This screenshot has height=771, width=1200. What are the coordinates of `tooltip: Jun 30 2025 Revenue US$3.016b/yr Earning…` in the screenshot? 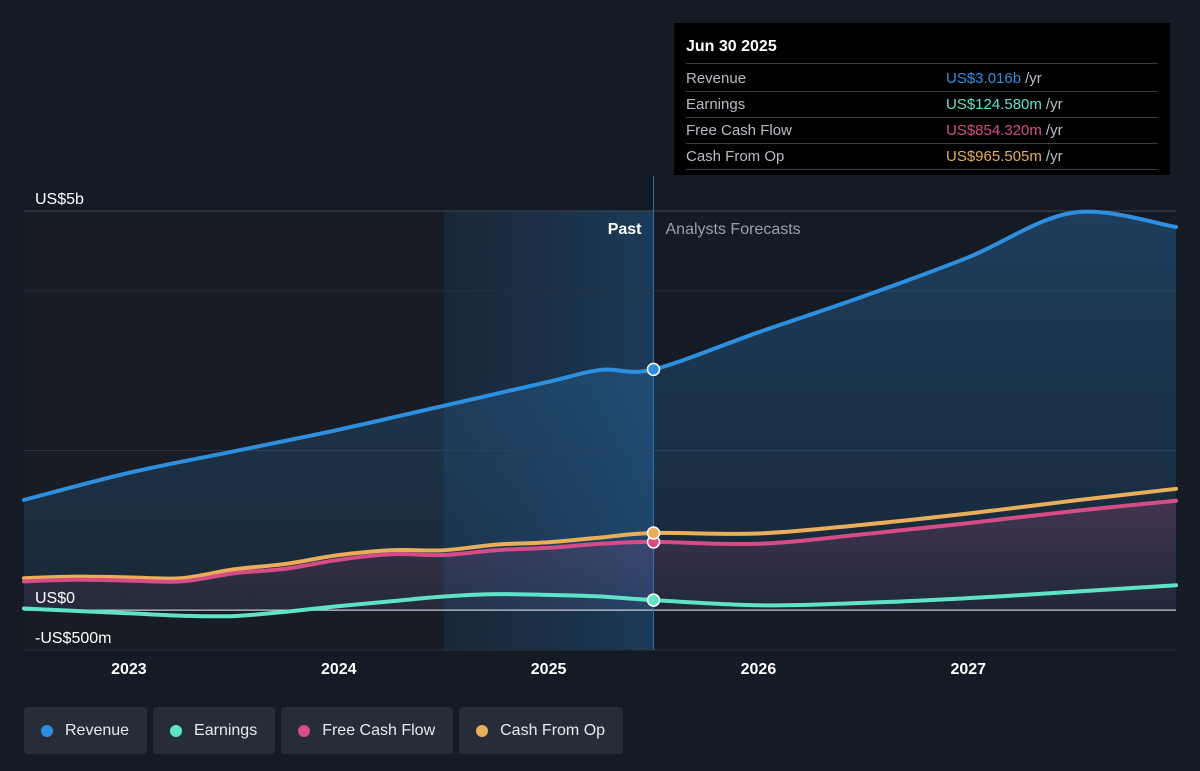 It's located at (922, 99).